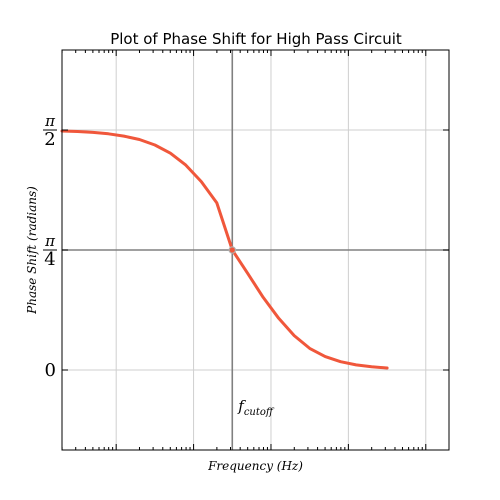 The width and height of the screenshot is (500, 500). Describe the element at coordinates (50, 370) in the screenshot. I see `y-tick-label: 0` at that location.